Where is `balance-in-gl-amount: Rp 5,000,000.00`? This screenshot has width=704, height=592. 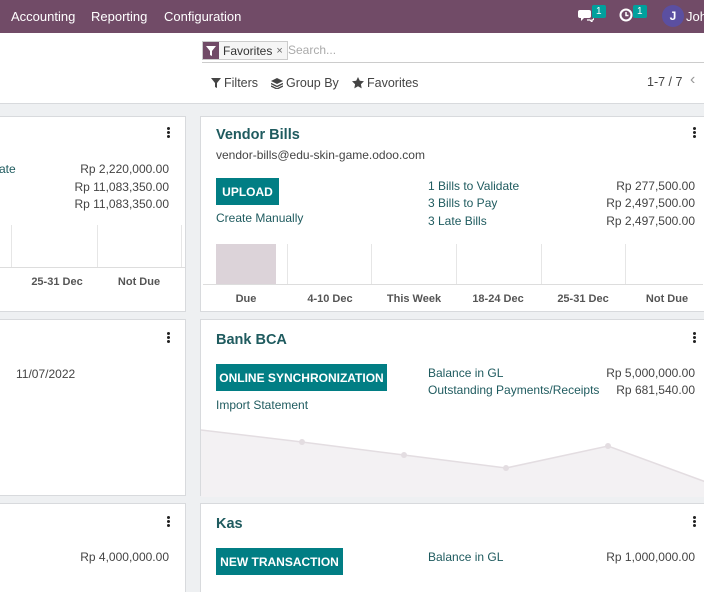
balance-in-gl-amount: Rp 5,000,000.00 is located at coordinates (650, 373).